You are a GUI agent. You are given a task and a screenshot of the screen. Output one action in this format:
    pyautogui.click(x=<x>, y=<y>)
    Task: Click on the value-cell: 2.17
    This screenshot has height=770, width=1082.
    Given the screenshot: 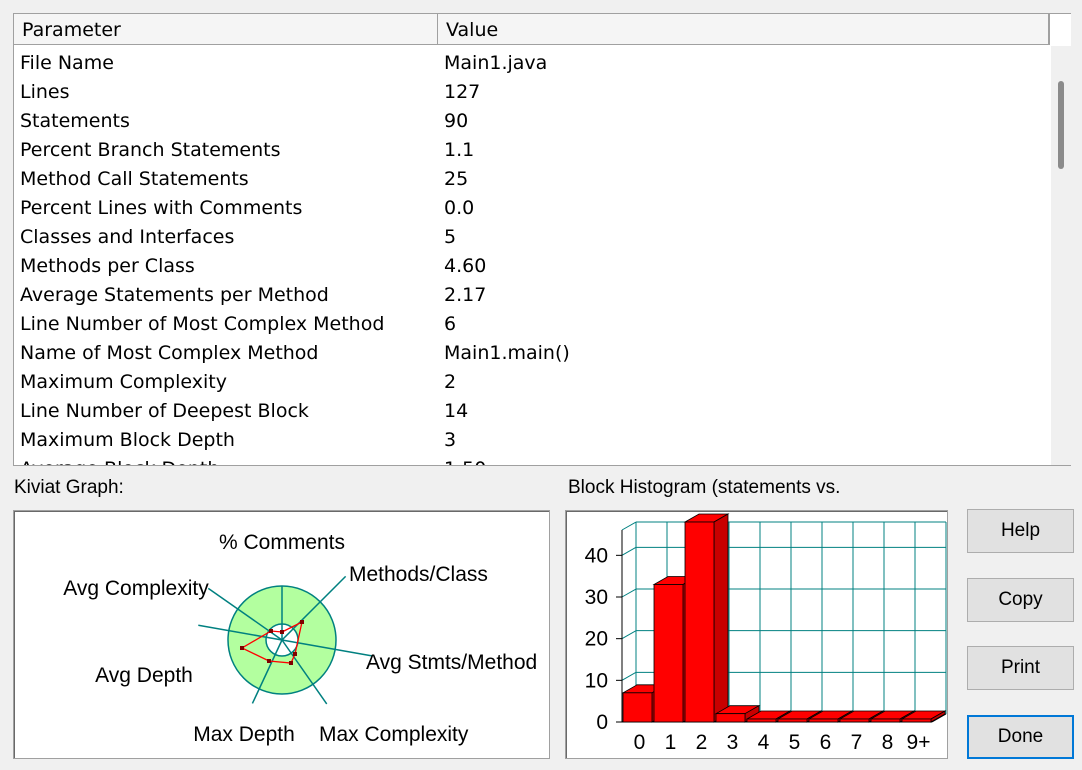 What is the action you would take?
    pyautogui.click(x=465, y=295)
    